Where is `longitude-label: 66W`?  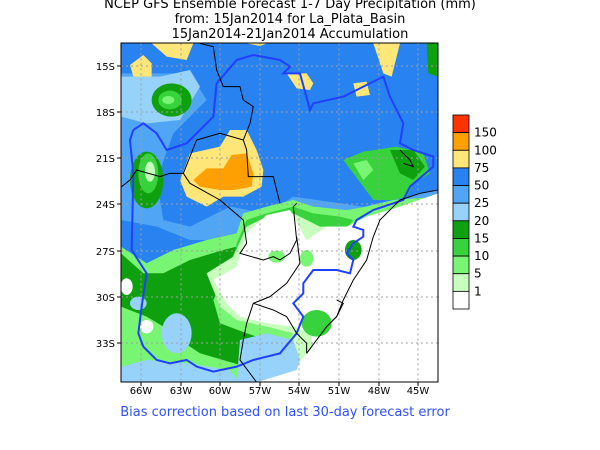
longitude-label: 66W is located at coordinates (141, 391).